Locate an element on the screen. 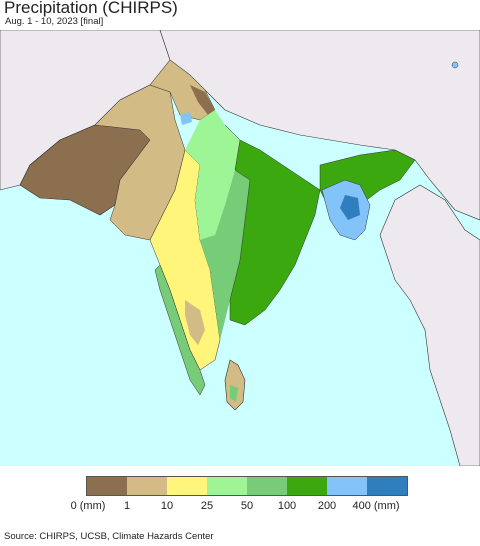 The width and height of the screenshot is (480, 546). legend-label-0: 0 (mm) is located at coordinates (88, 506).